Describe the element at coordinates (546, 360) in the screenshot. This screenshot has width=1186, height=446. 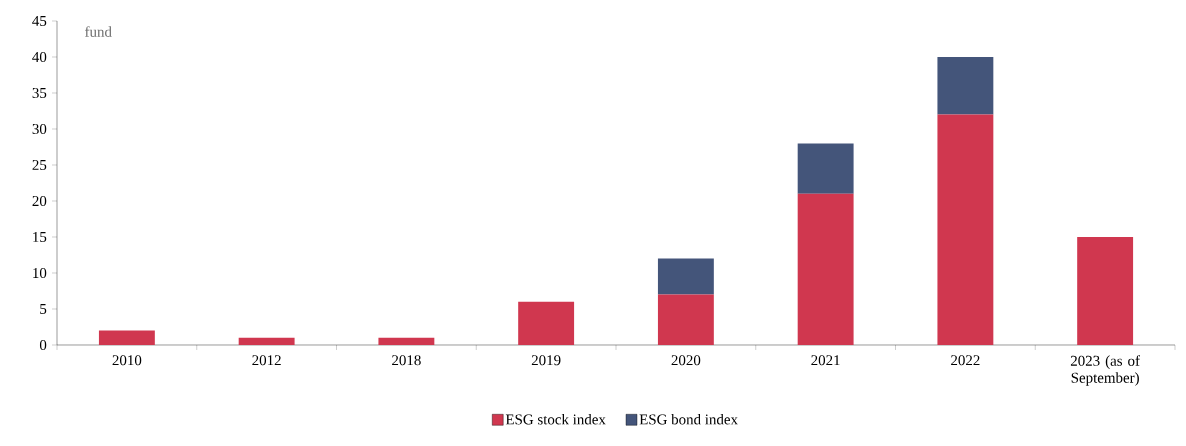
I see `x-tick-label: 2019` at that location.